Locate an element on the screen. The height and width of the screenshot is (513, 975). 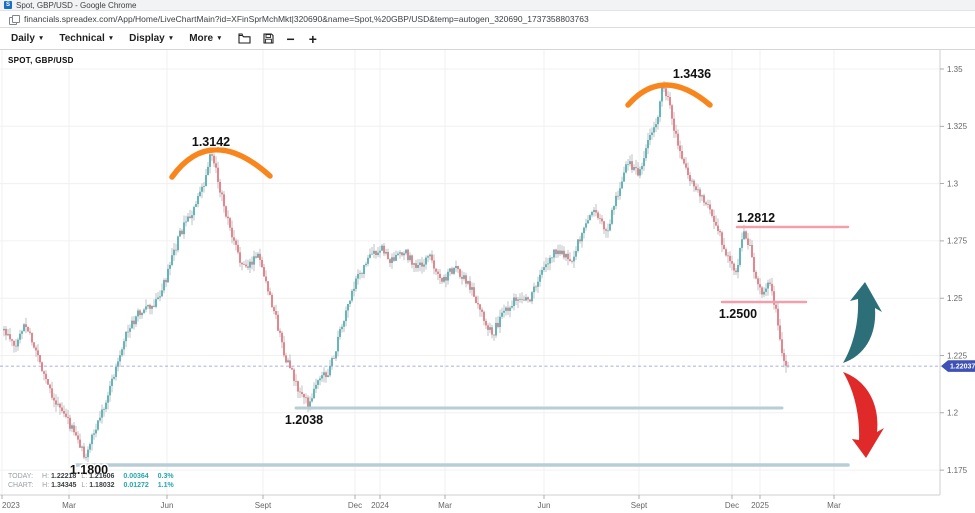
annotation-level-1.2038: 1.2038 is located at coordinates (533, 417).